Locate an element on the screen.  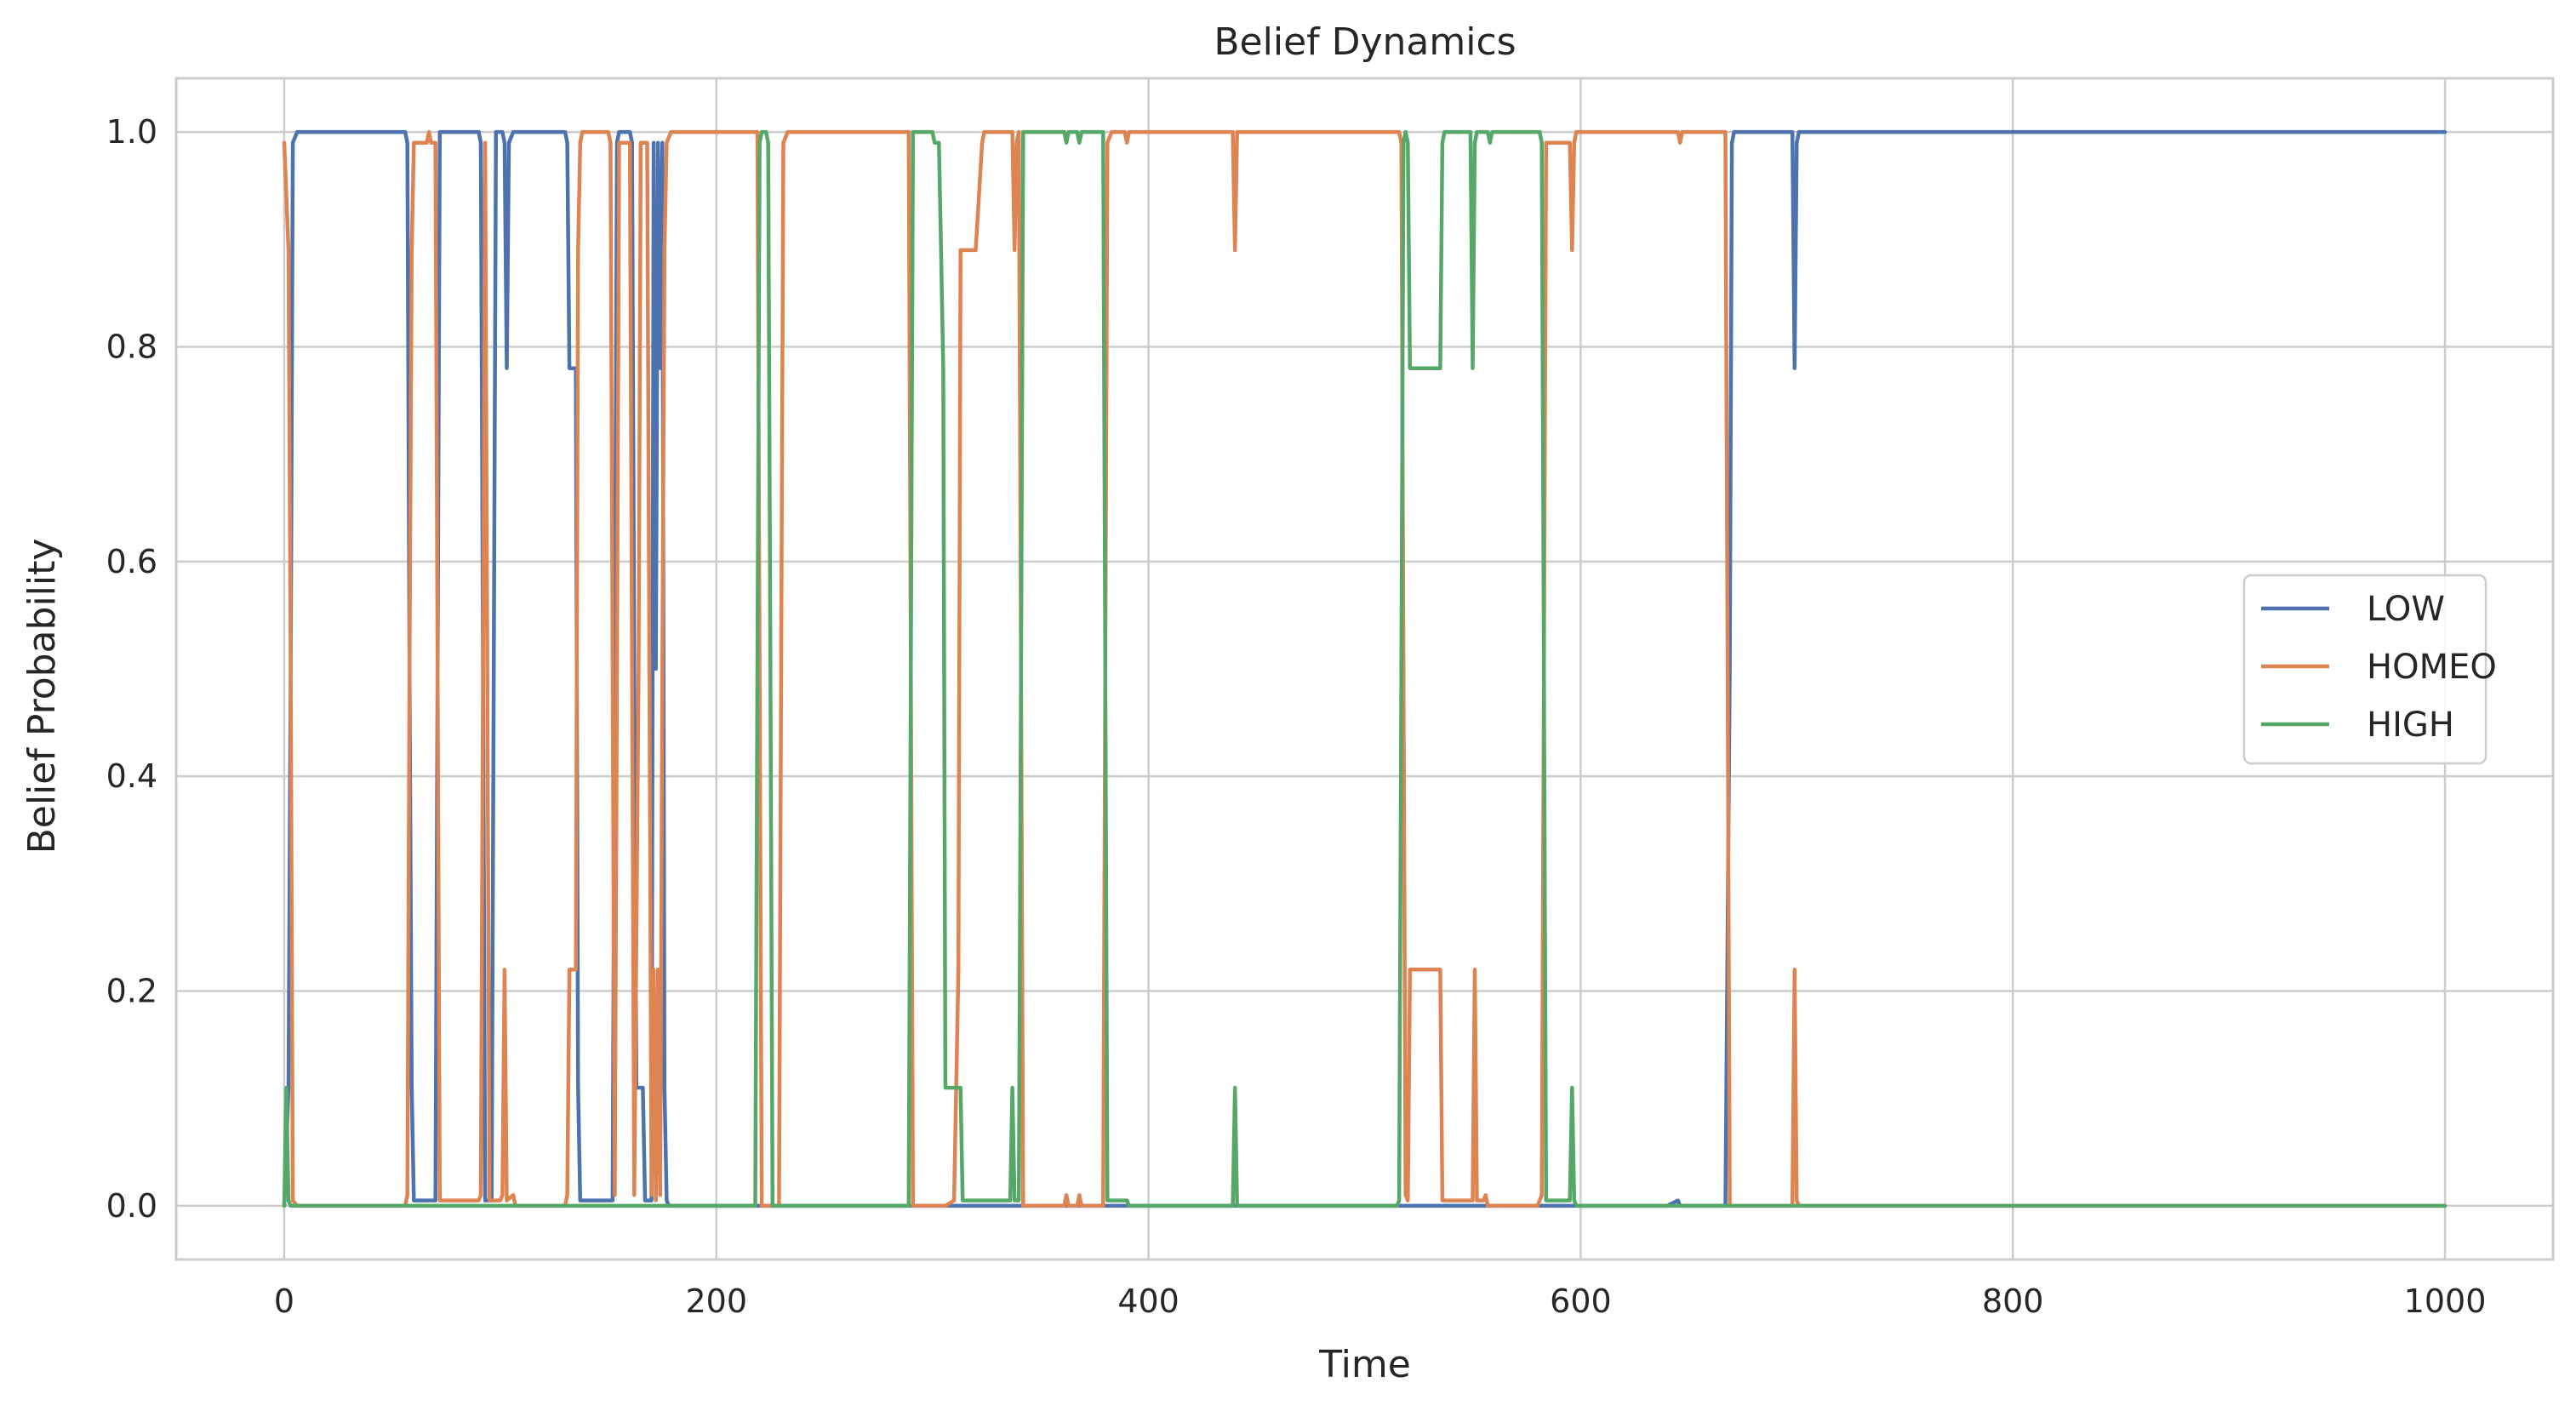
y-tick-label: 1.0 is located at coordinates (131, 132).